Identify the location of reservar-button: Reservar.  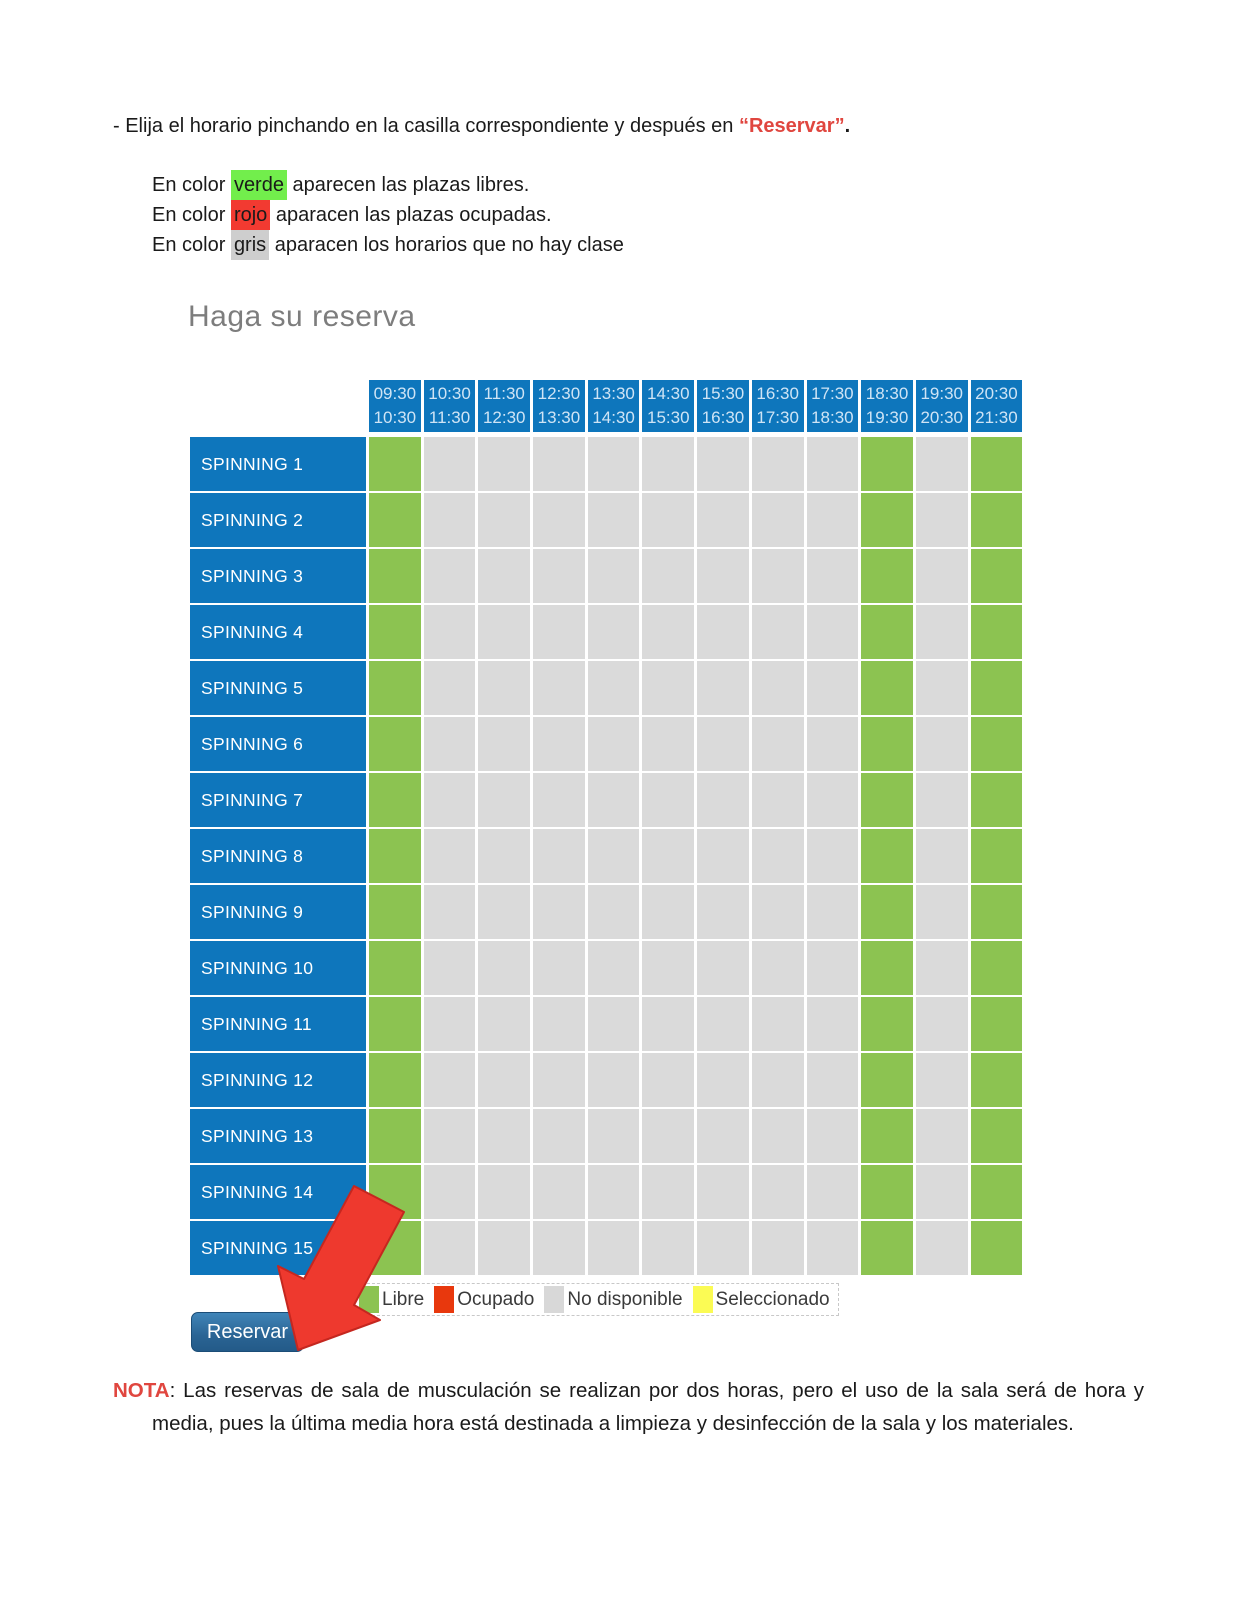
(247, 1332).